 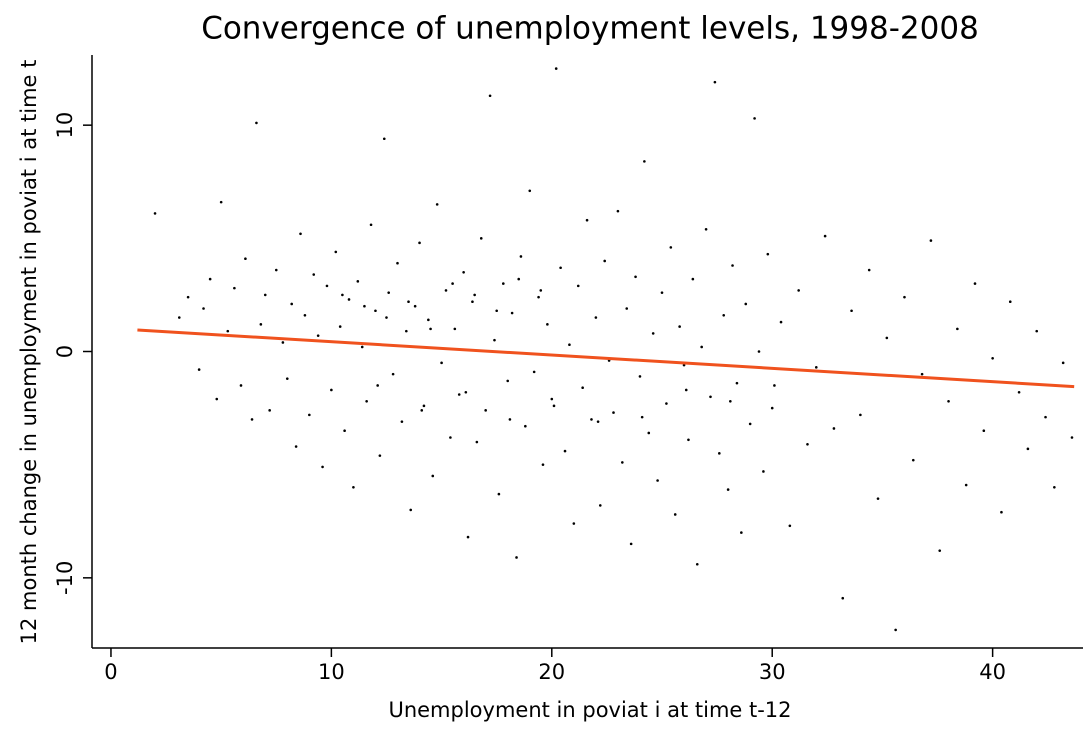 I want to click on regression-line, so click(x=606, y=358).